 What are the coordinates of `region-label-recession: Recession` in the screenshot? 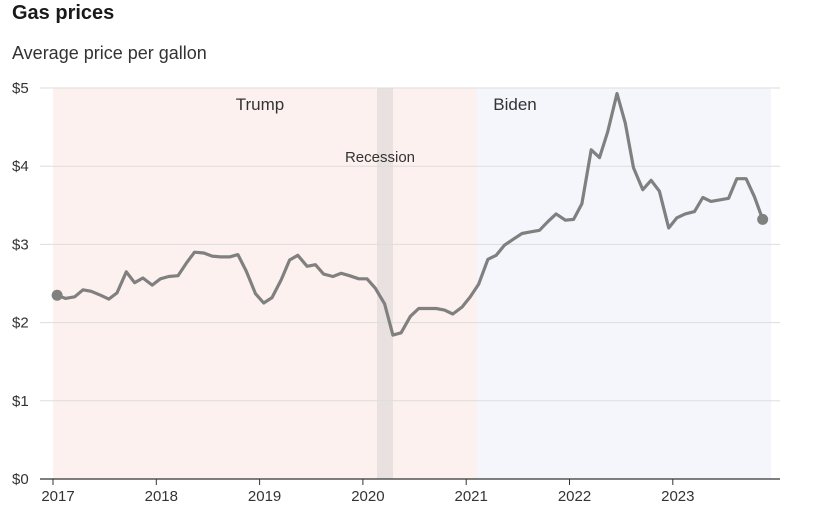 It's located at (380, 157).